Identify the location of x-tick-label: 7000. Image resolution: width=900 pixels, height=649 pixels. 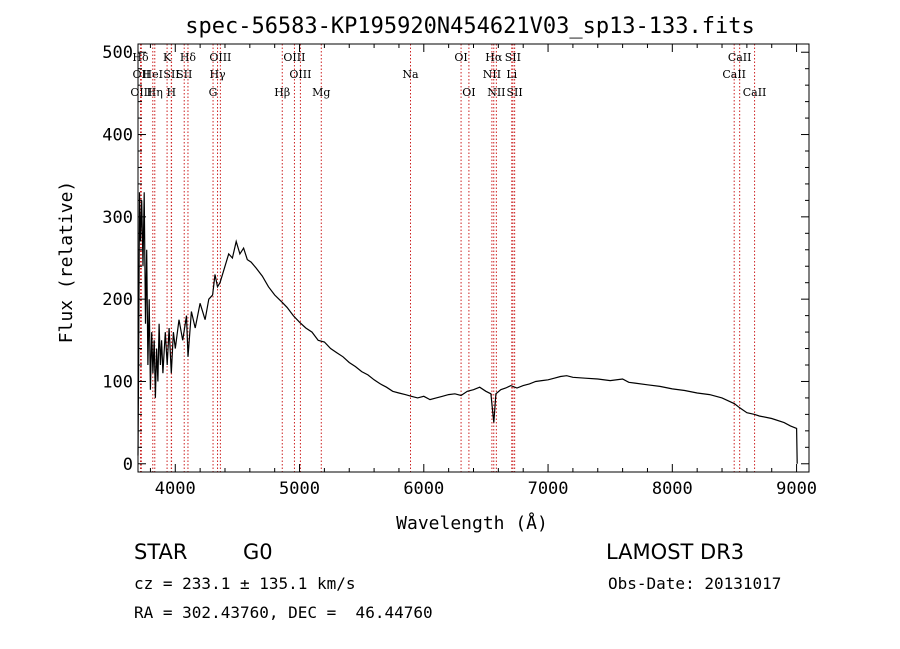
(548, 489).